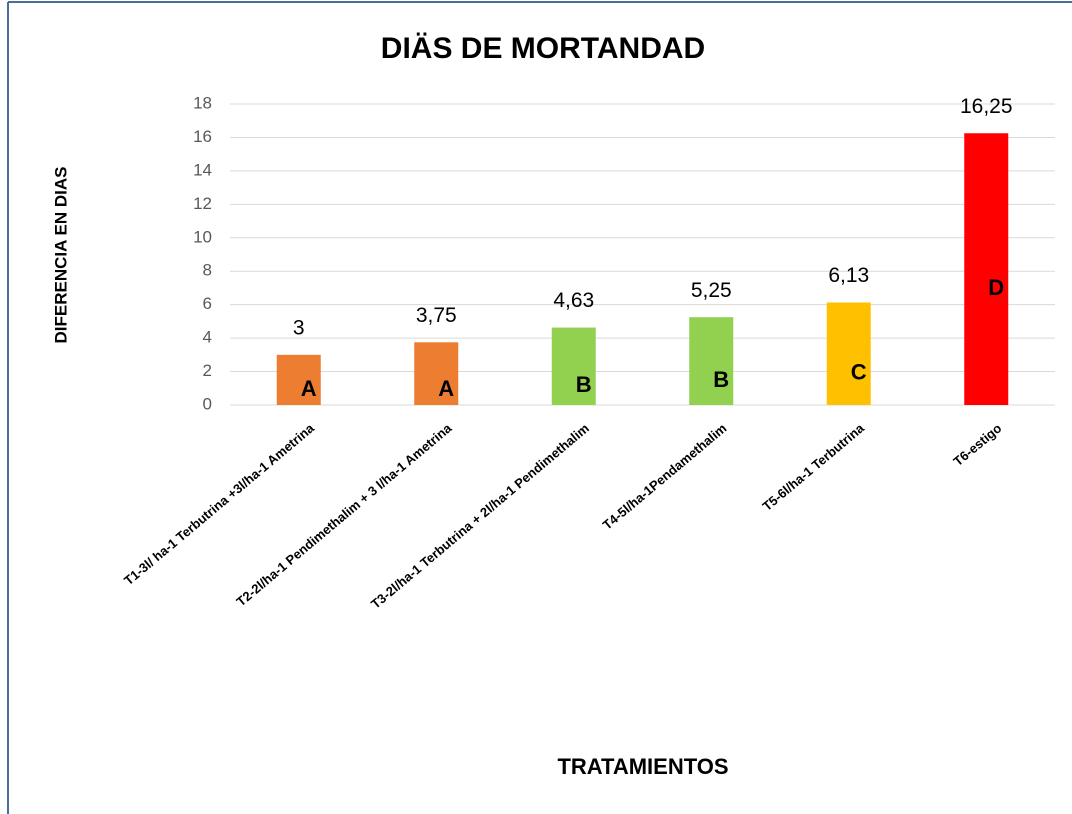 Image resolution: width=1072 pixels, height=814 pixels. Describe the element at coordinates (60, 255) in the screenshot. I see `y-axis-label: DIFERENCIA EN DIAS` at that location.